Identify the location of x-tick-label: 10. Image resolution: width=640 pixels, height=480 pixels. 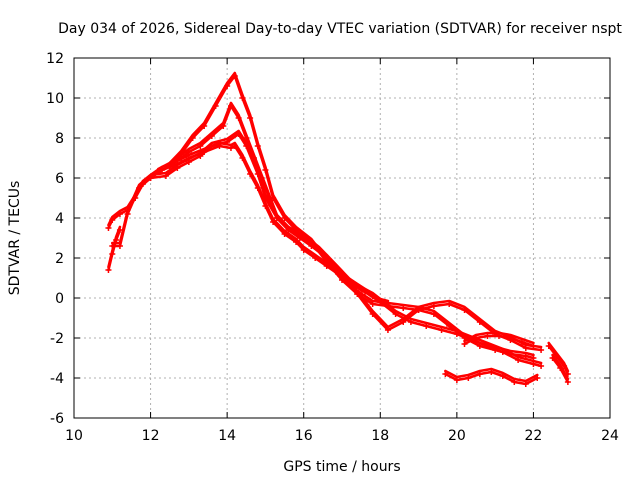
(74, 436).